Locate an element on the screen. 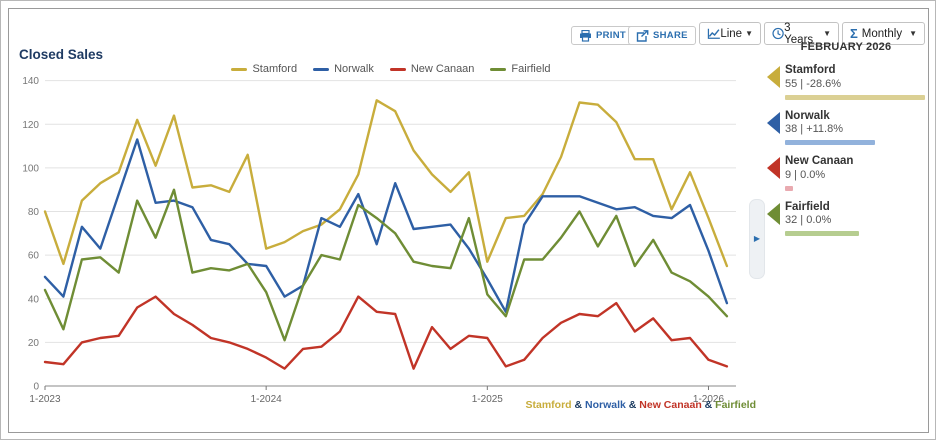  legend-item-norwalk: Norwalk is located at coordinates (343, 69).